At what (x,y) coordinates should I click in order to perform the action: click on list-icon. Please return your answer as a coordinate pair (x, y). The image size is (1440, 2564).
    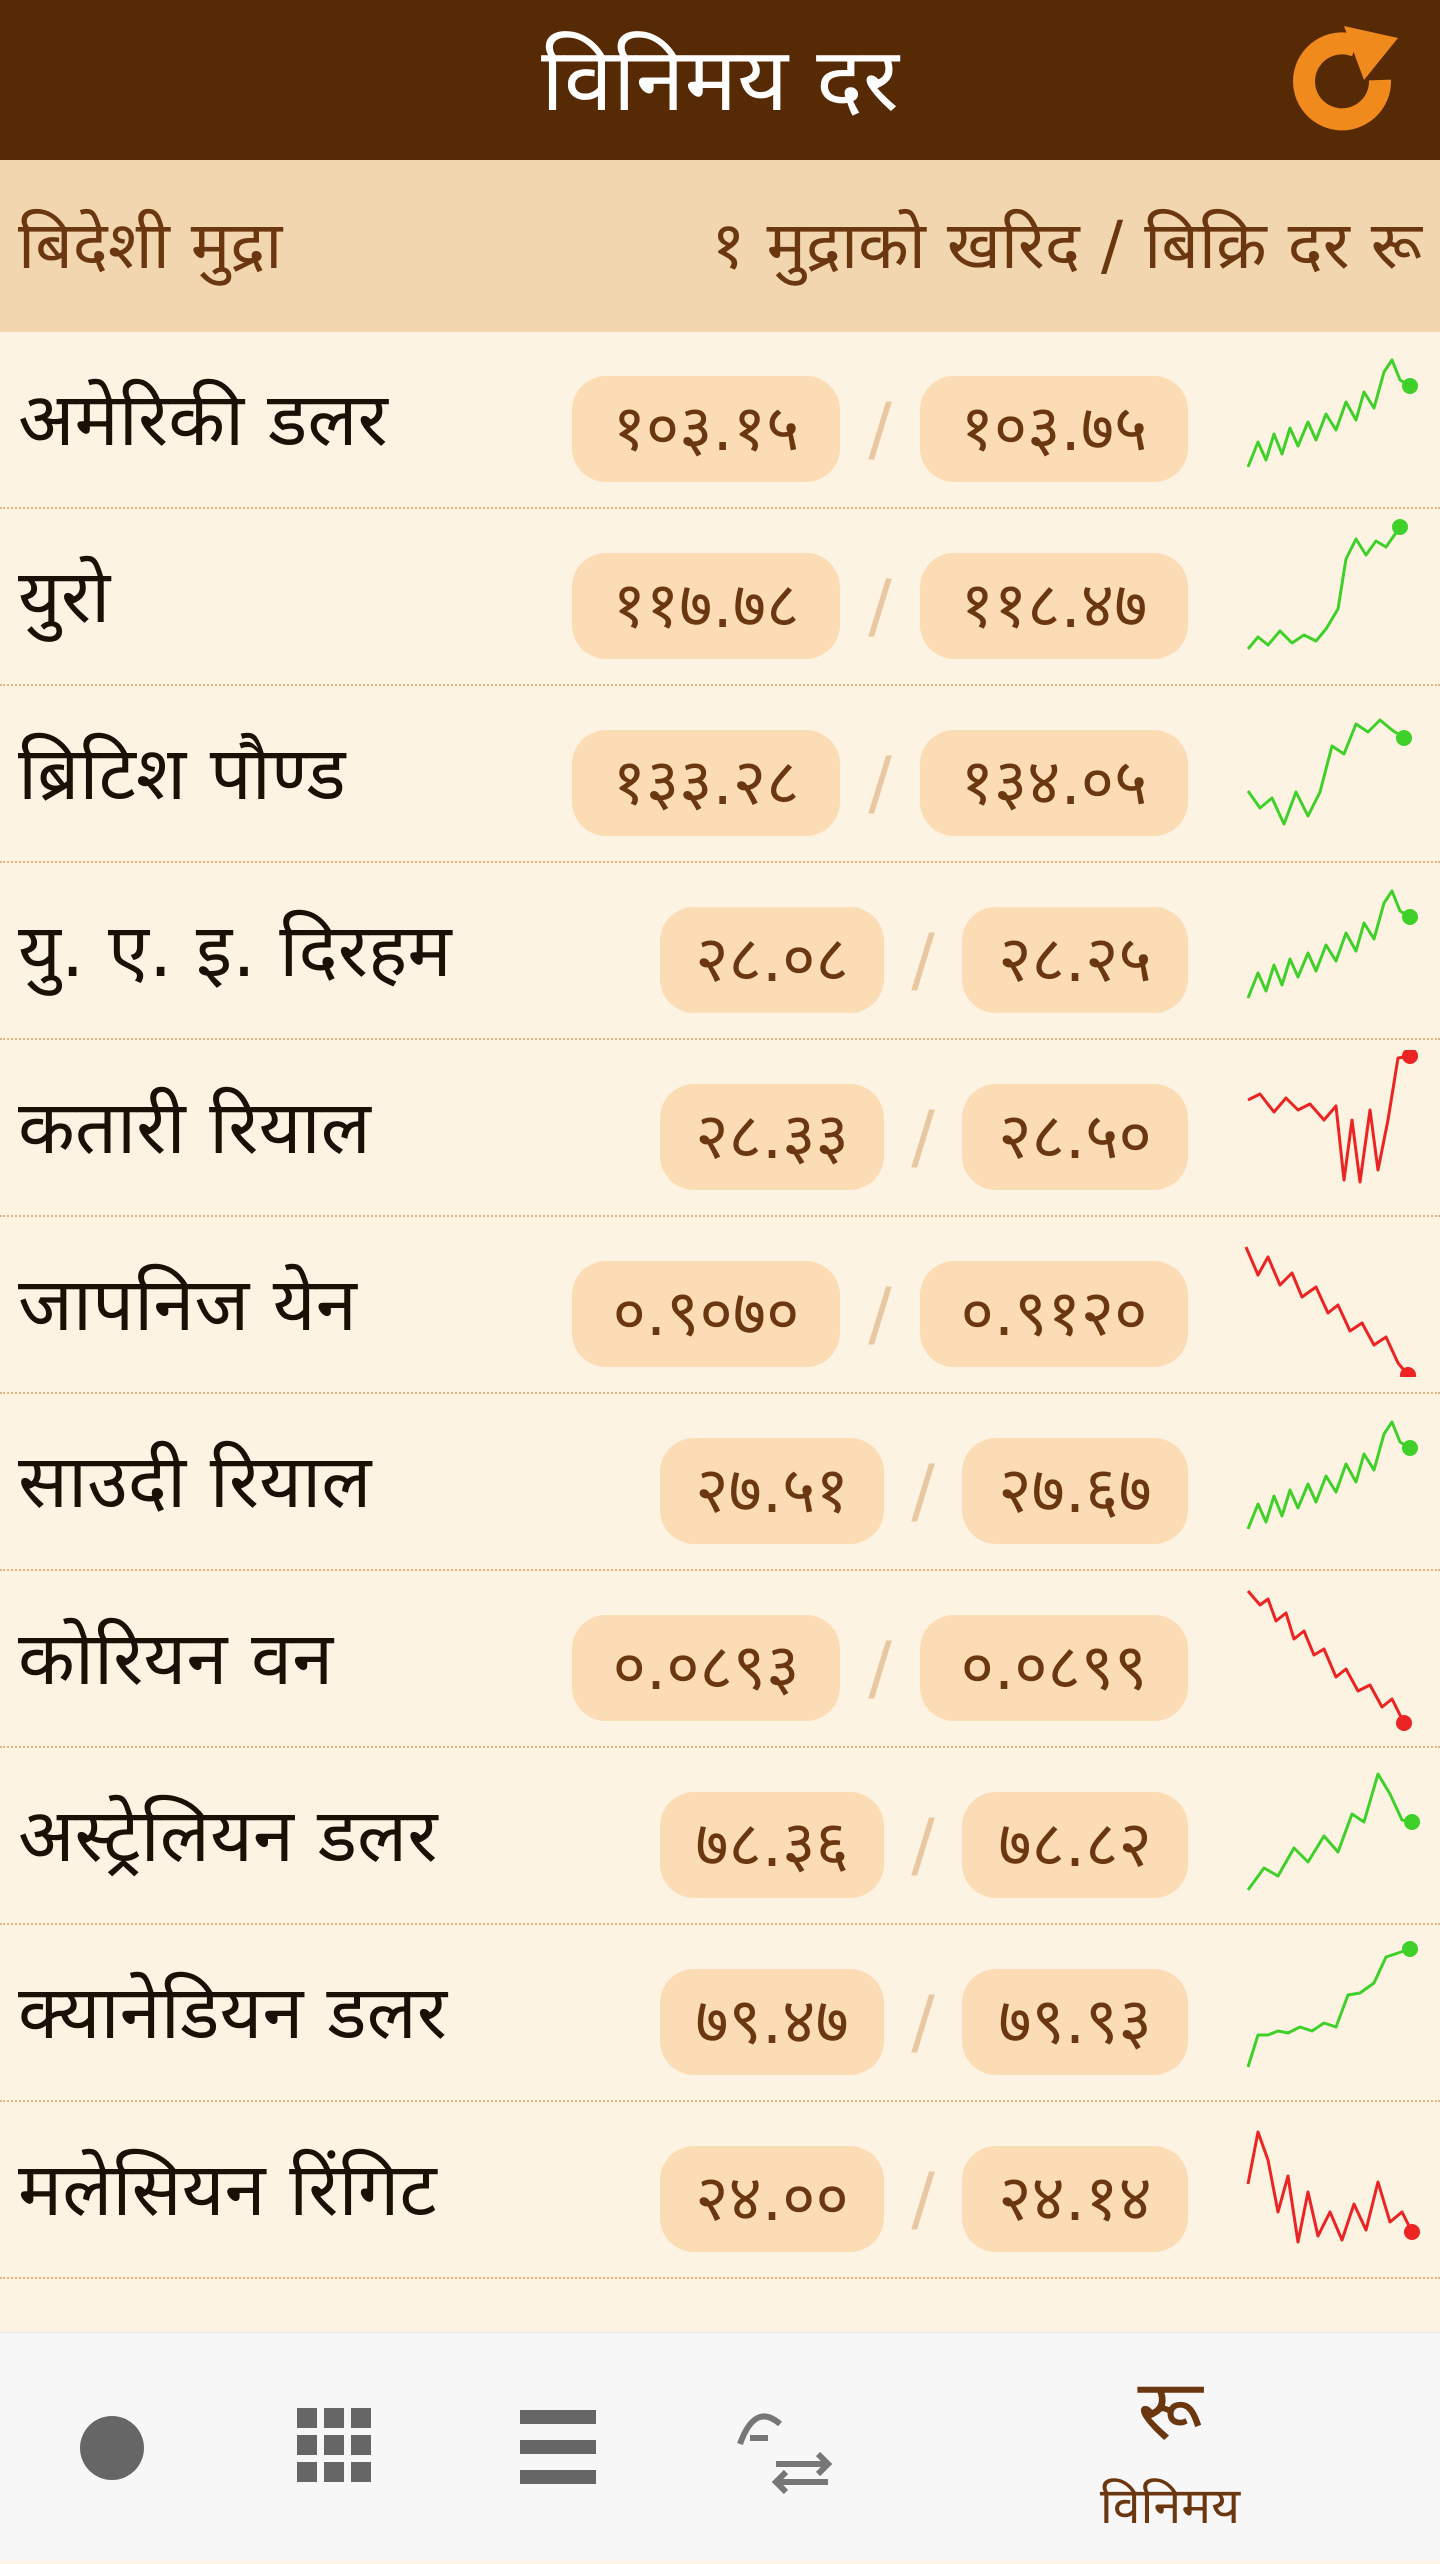
    Looking at the image, I should click on (558, 2447).